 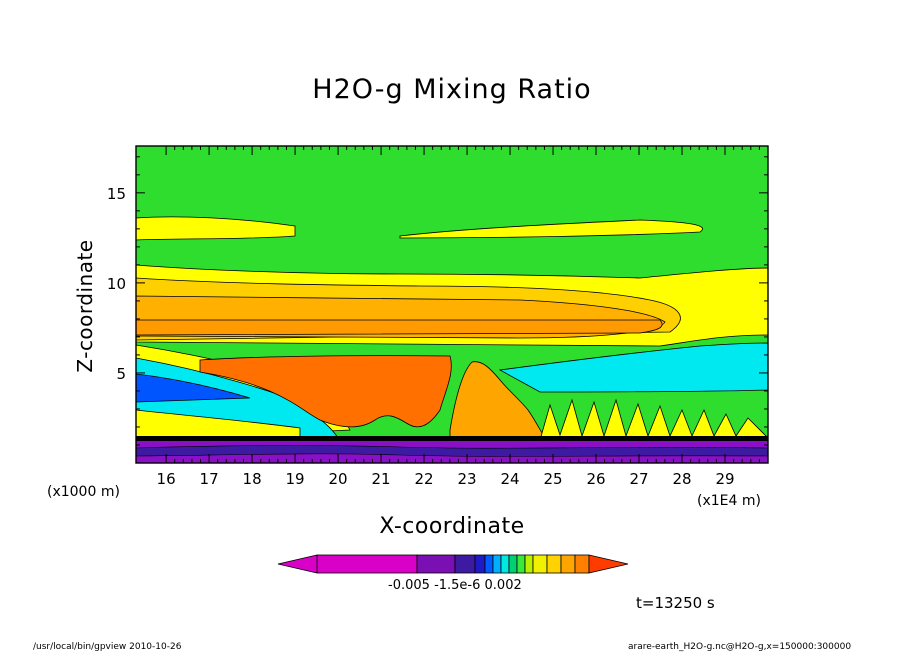 What do you see at coordinates (653, 419) in the screenshot?
I see `band-lower-right-yellow` at bounding box center [653, 419].